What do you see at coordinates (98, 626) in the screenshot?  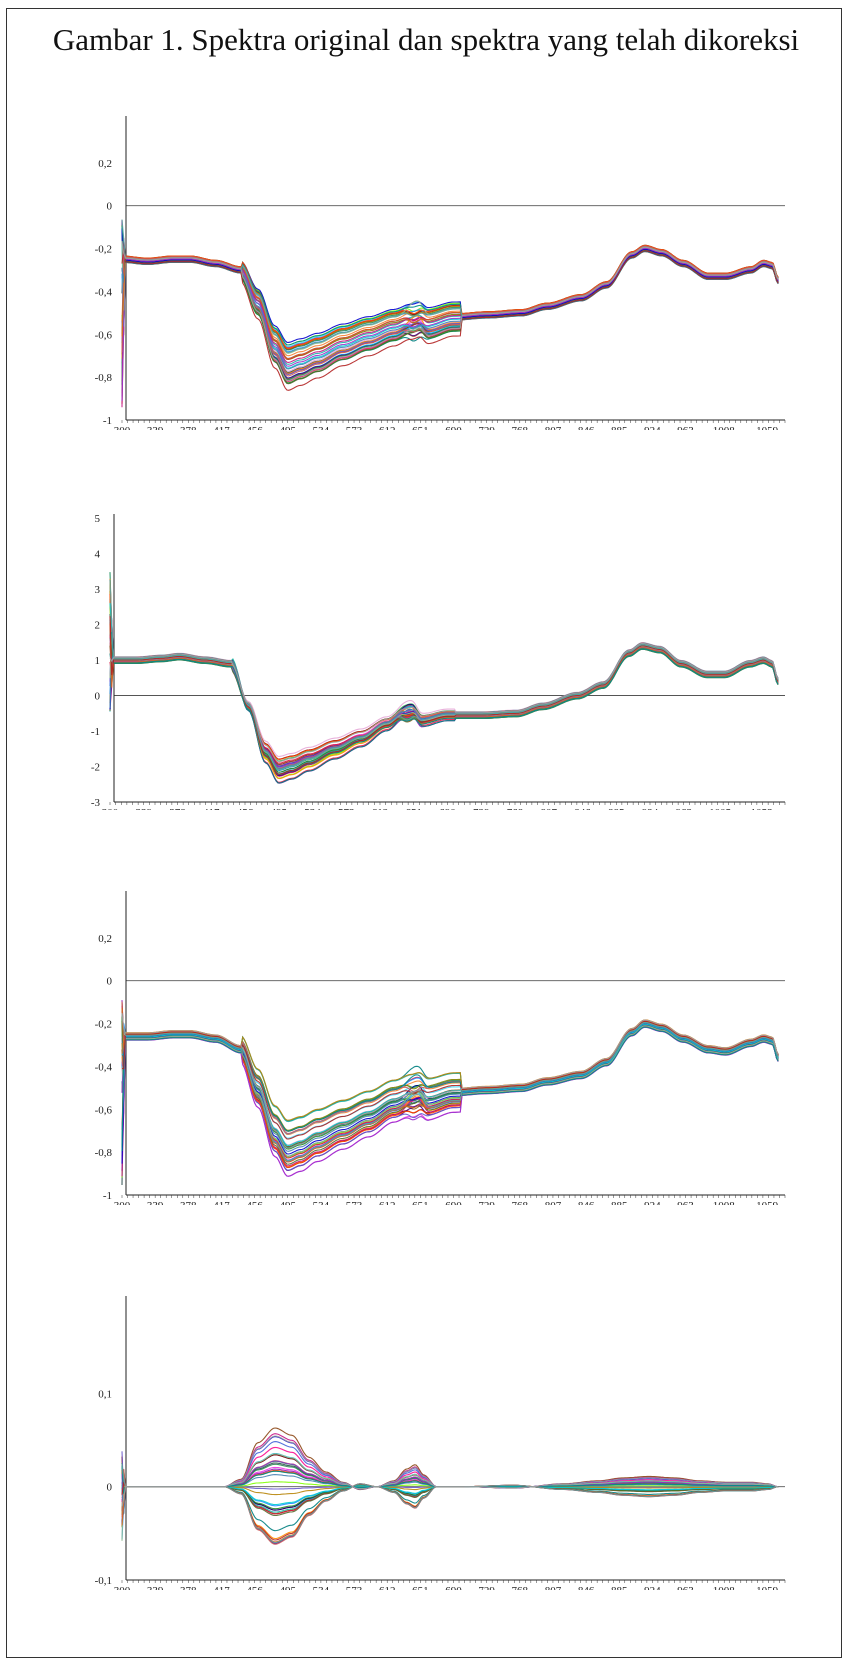 I see `y-tick-label: 2` at bounding box center [98, 626].